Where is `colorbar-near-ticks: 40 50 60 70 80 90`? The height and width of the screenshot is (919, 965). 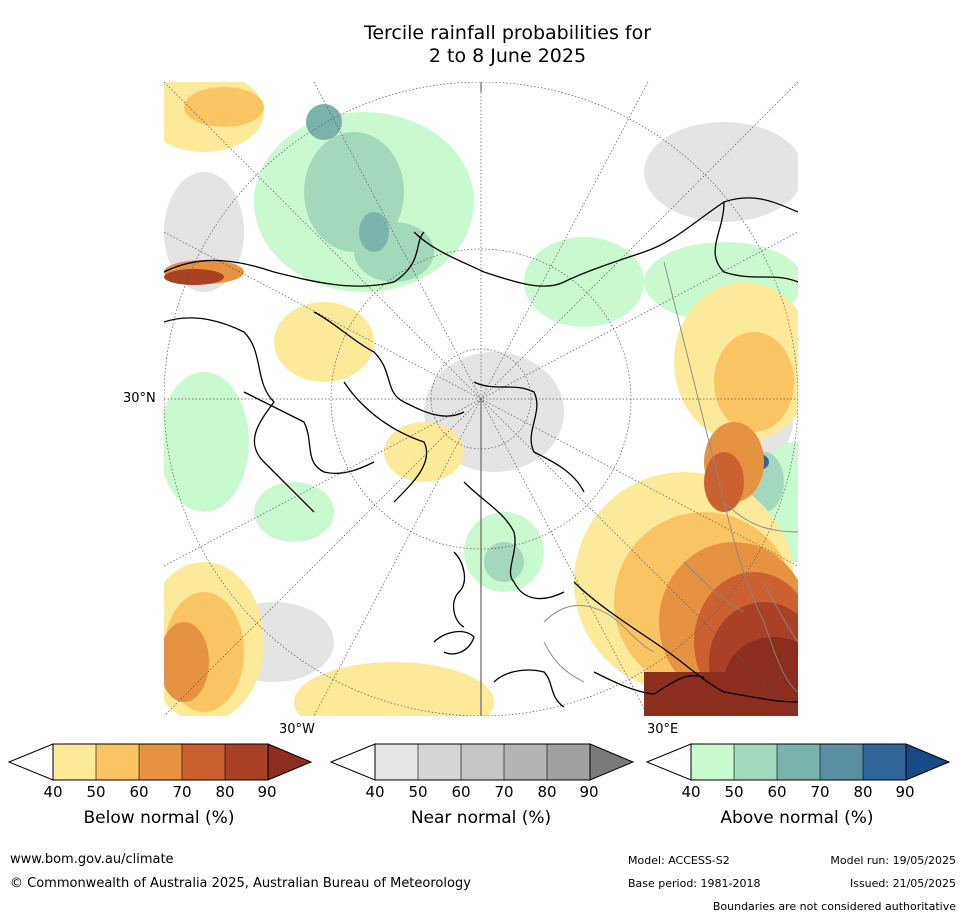 colorbar-near-ticks: 40 50 60 70 80 90 is located at coordinates (481, 792).